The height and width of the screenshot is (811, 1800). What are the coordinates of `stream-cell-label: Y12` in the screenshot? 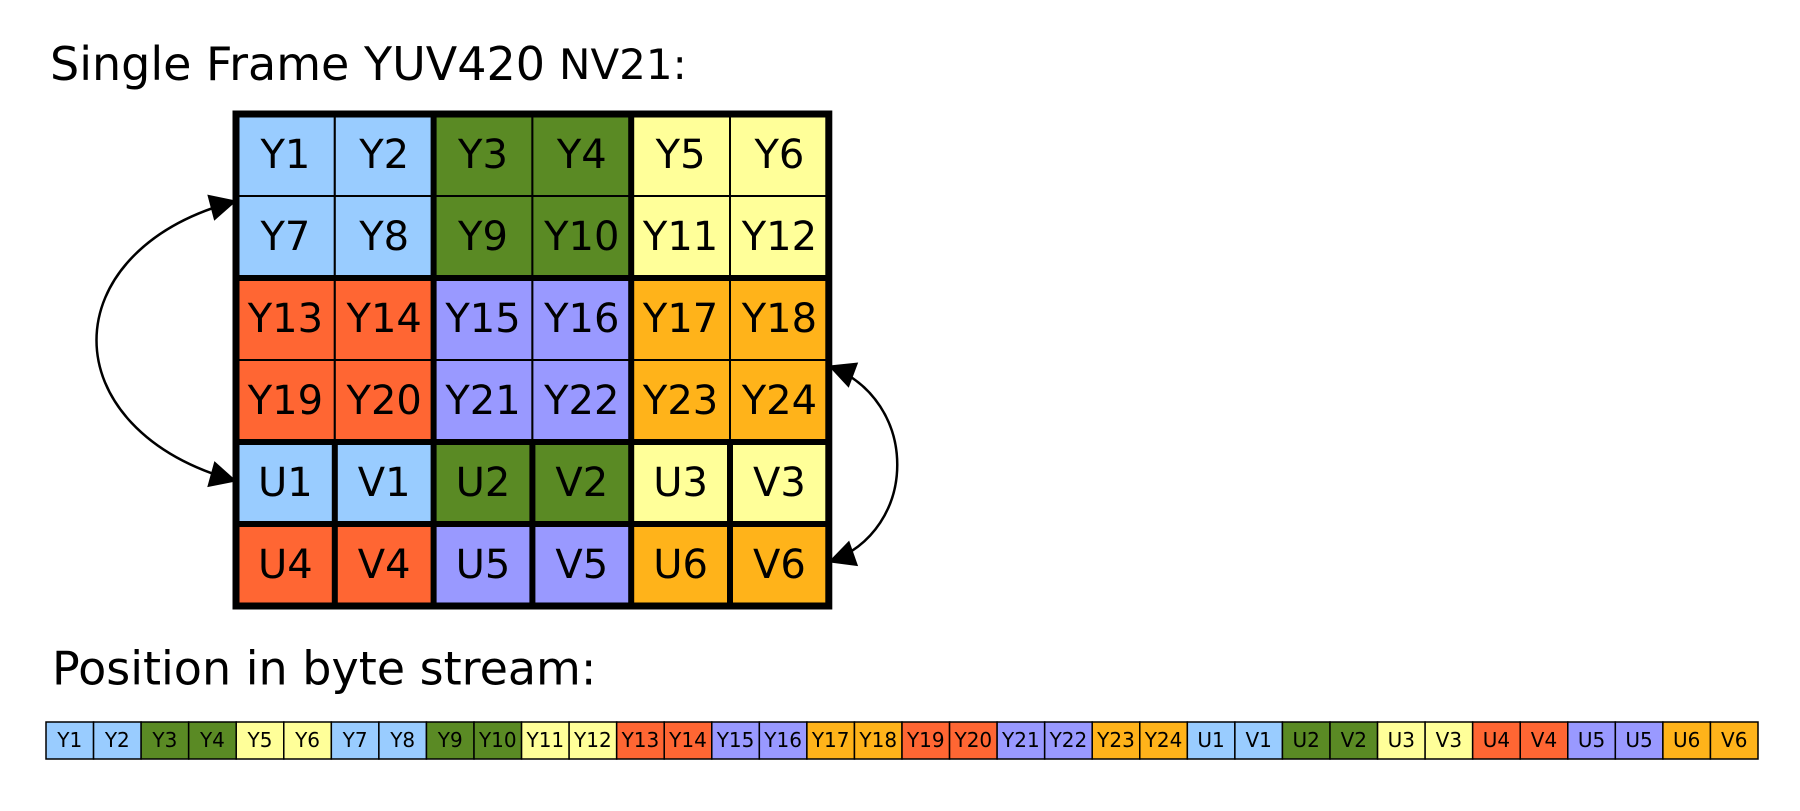 It's located at (592, 740).